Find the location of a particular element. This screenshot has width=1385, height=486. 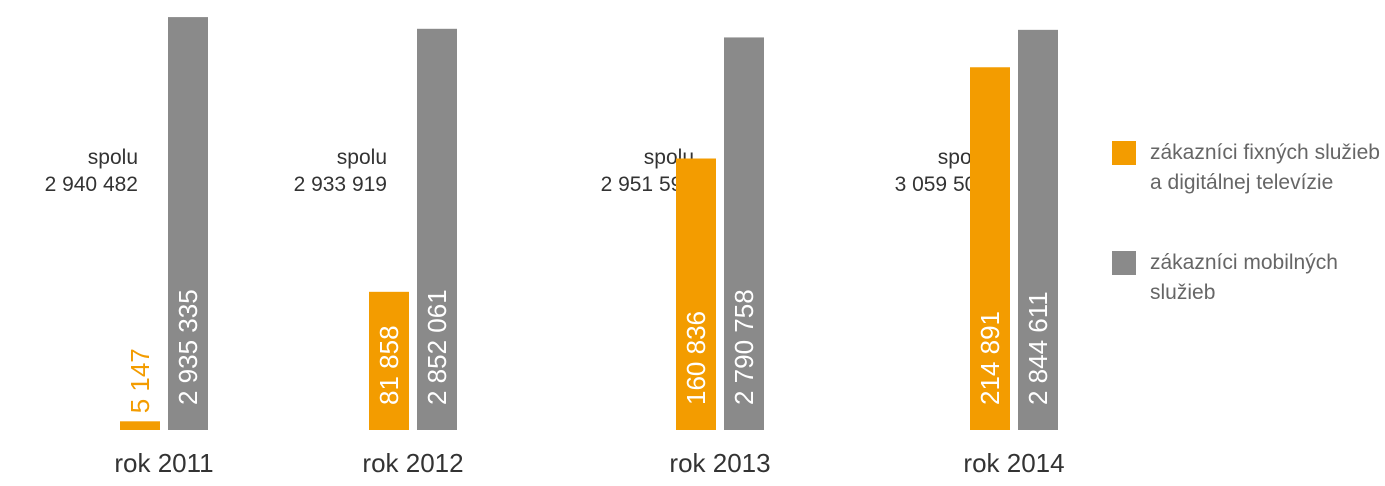

value-label: 2 852 061 is located at coordinates (437, 347).